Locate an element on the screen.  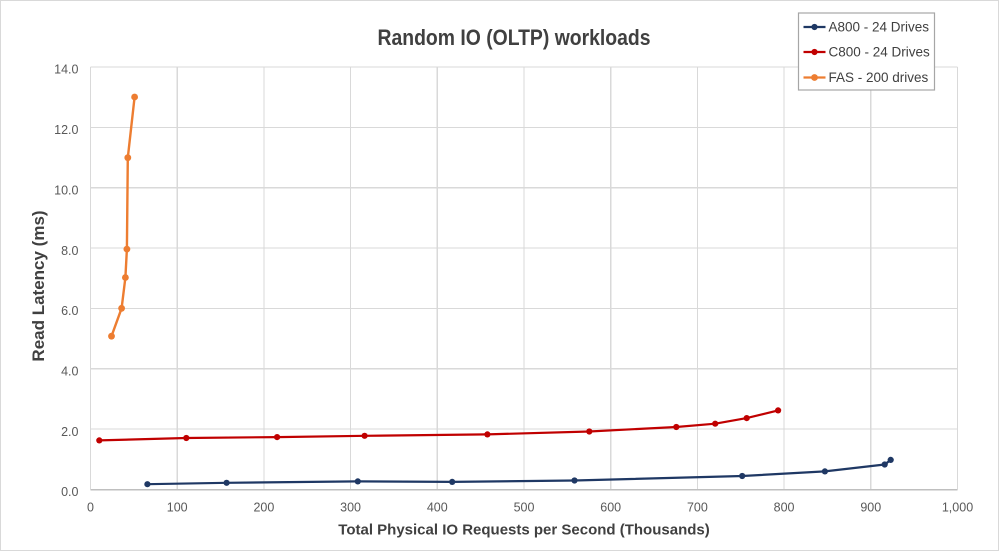
svg-text: 200 is located at coordinates (263, 508).